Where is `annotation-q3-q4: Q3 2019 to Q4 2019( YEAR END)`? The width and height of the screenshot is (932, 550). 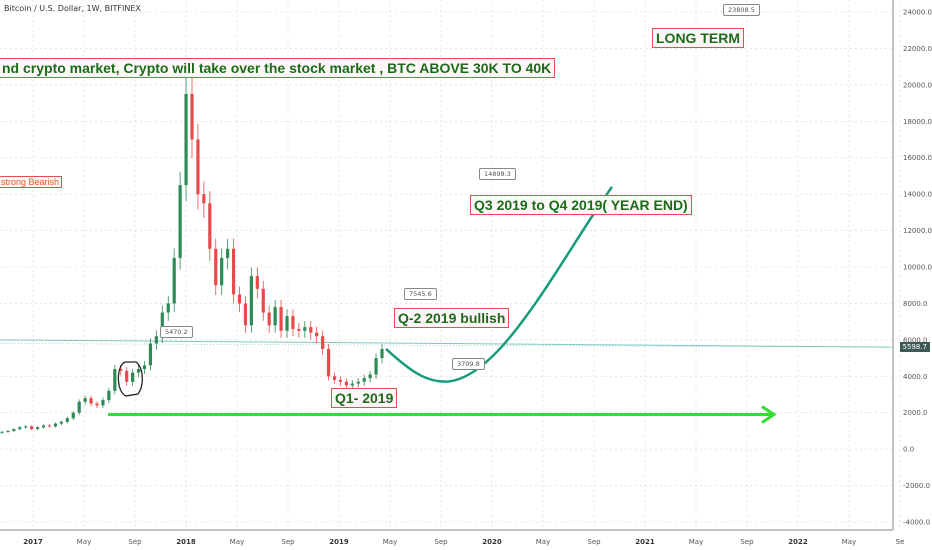 annotation-q3-q4: Q3 2019 to Q4 2019( YEAR END) is located at coordinates (581, 205).